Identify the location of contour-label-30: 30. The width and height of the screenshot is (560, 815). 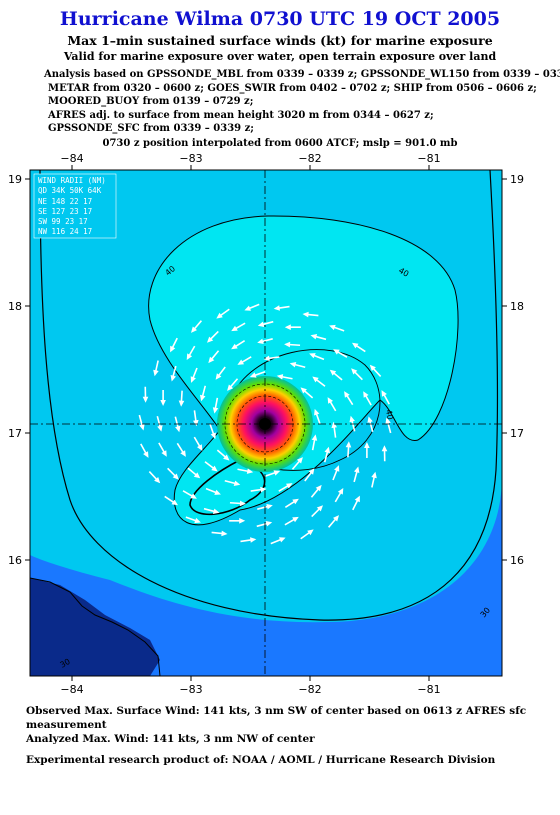
(65, 663).